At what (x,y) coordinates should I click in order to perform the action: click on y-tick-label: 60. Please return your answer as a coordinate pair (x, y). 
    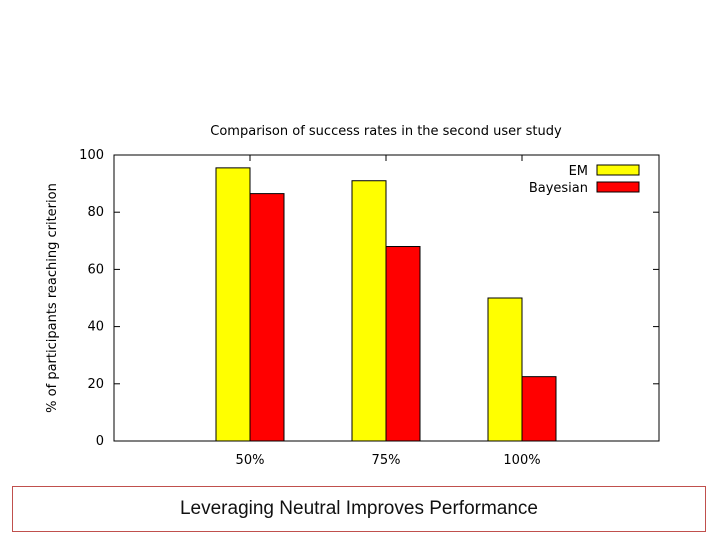
    Looking at the image, I should click on (95, 269).